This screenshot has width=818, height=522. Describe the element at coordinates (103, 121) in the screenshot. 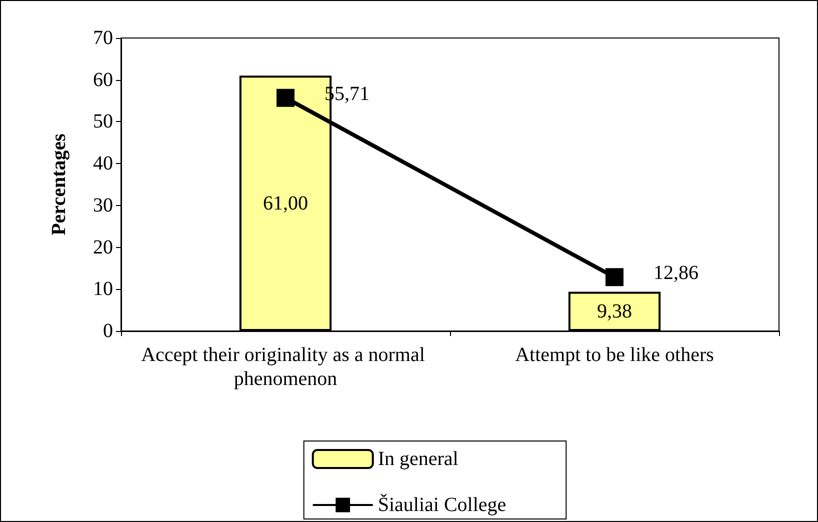

I see `y-tick-label: 50` at that location.